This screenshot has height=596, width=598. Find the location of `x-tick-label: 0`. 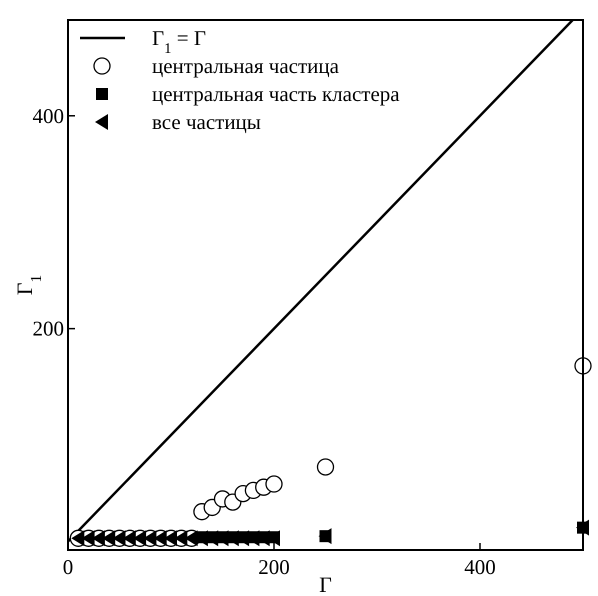

x-tick-label: 0 is located at coordinates (68, 567).